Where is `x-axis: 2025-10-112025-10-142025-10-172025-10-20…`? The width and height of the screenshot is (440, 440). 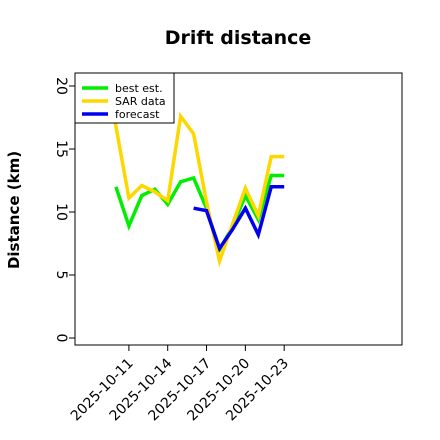 x-axis: 2025-10-112025-10-142025-10-172025-10-20… is located at coordinates (180, 384).